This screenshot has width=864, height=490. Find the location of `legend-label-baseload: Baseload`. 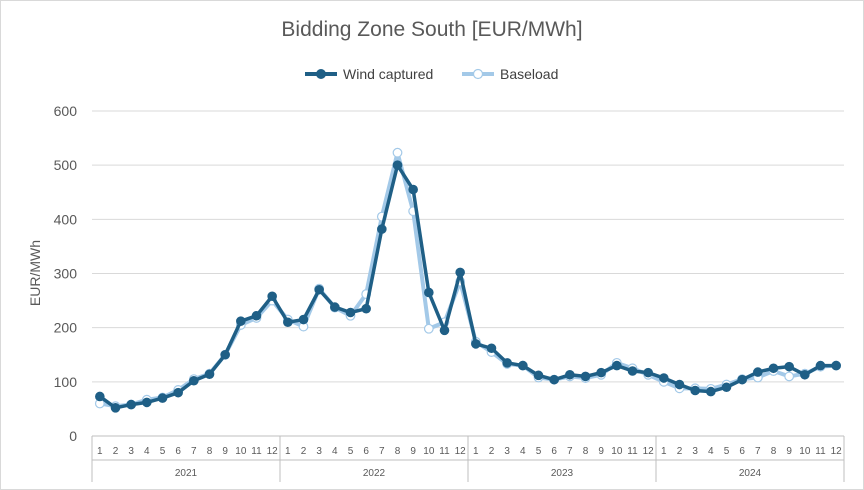

legend-label-baseload: Baseload is located at coordinates (529, 74).